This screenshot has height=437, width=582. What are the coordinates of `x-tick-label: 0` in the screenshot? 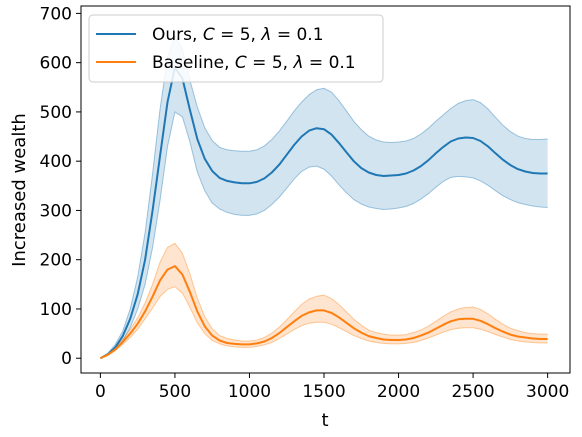 It's located at (100, 392).